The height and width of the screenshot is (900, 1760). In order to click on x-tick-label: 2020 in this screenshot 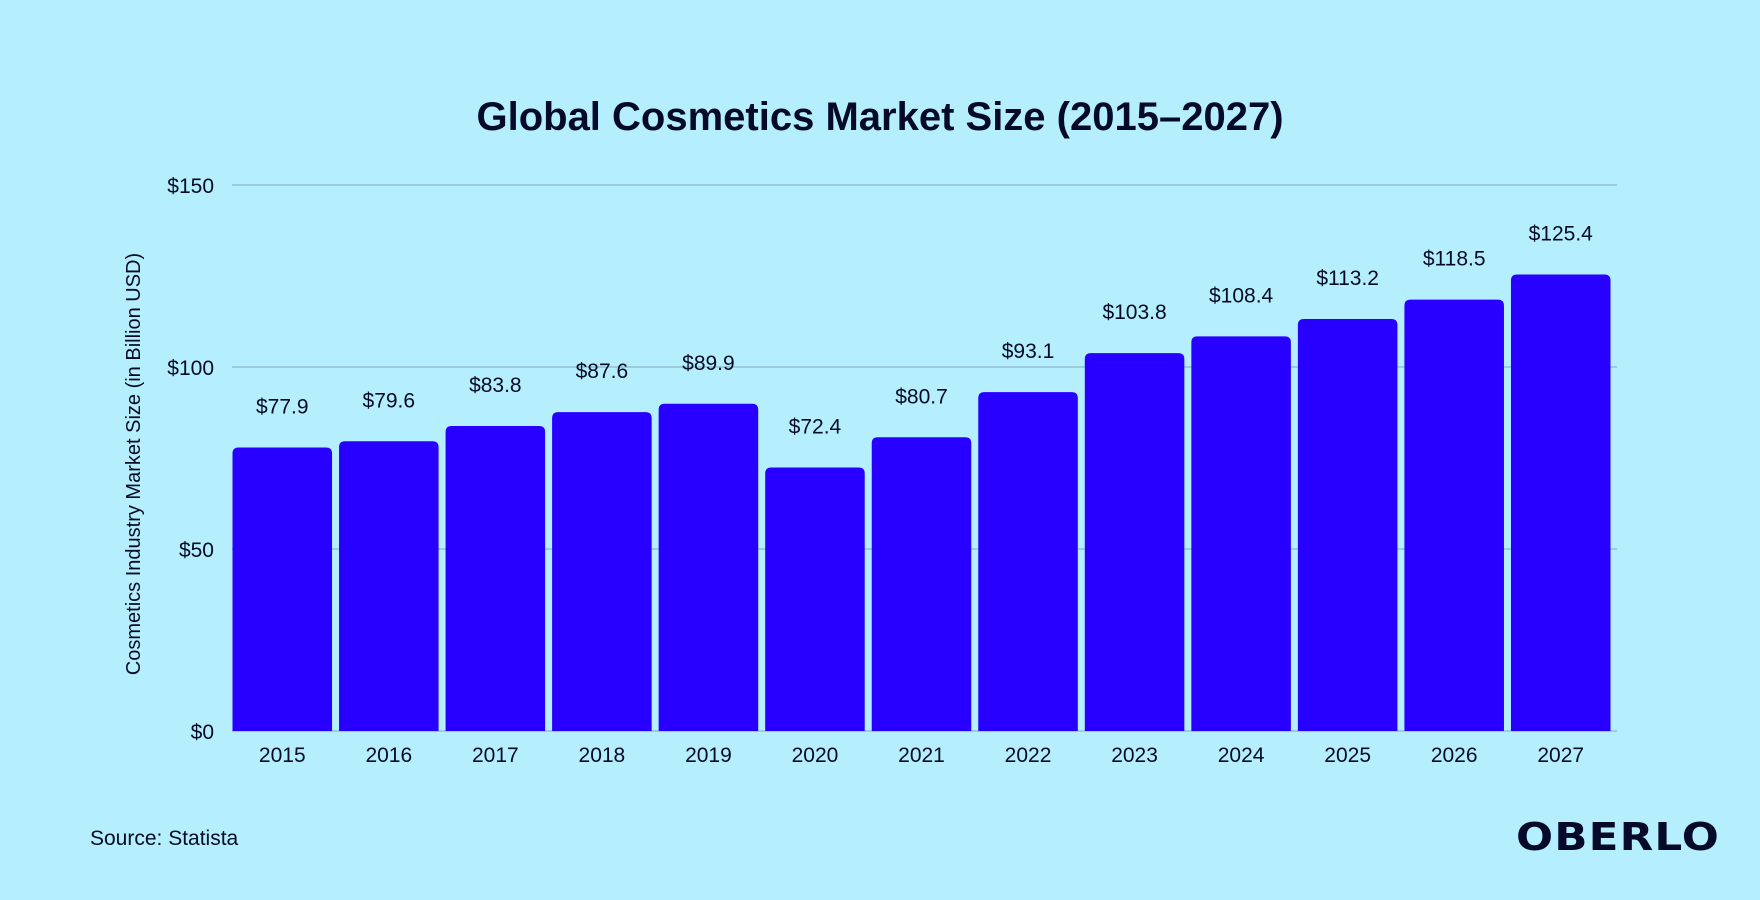, I will do `click(815, 755)`.